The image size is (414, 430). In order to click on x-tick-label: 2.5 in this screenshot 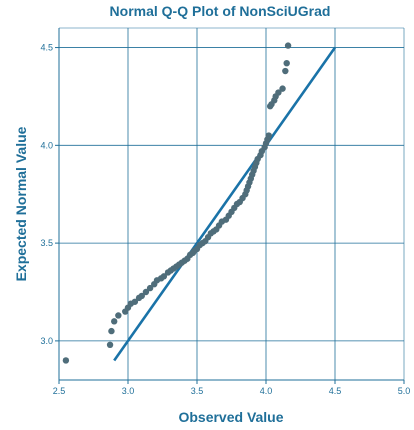, I will do `click(59, 391)`.